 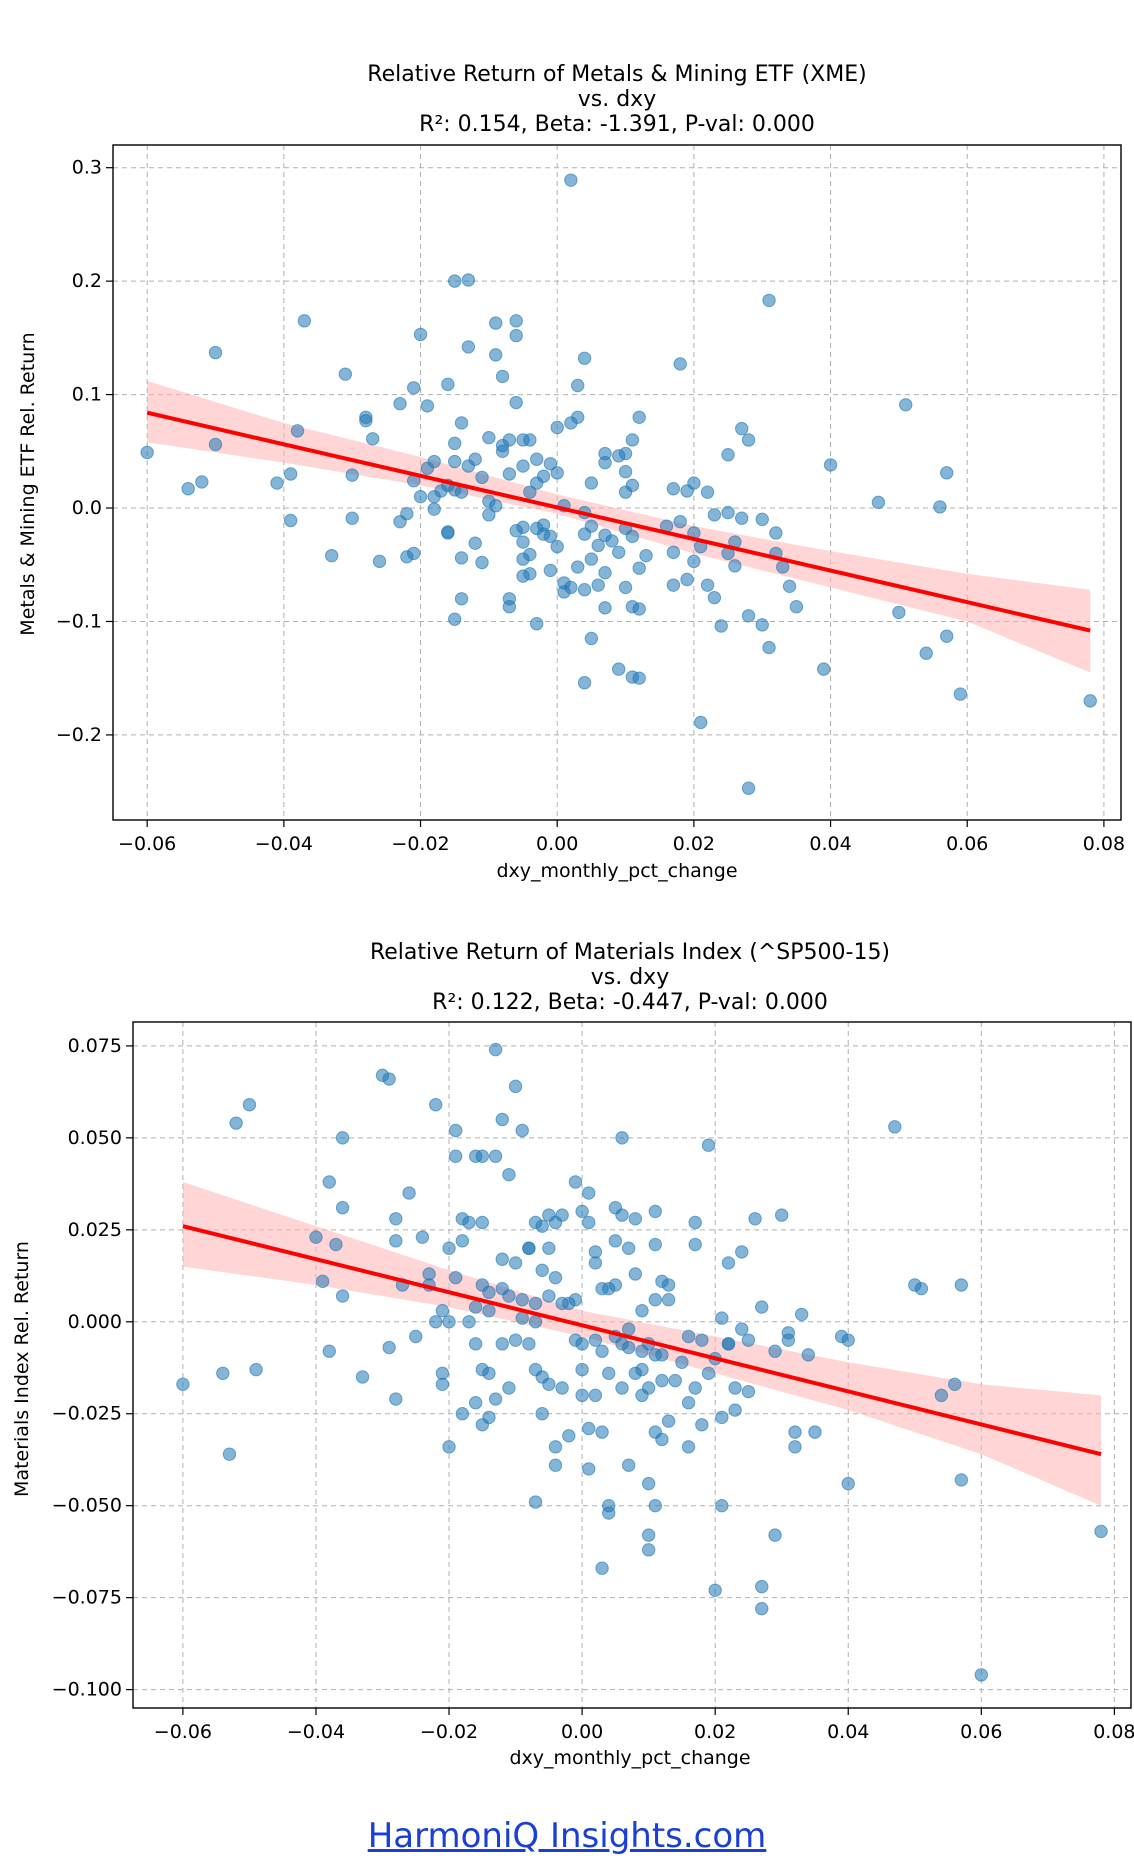 What do you see at coordinates (87, 281) in the screenshot?
I see `chart1-y-tick-label: 0.2` at bounding box center [87, 281].